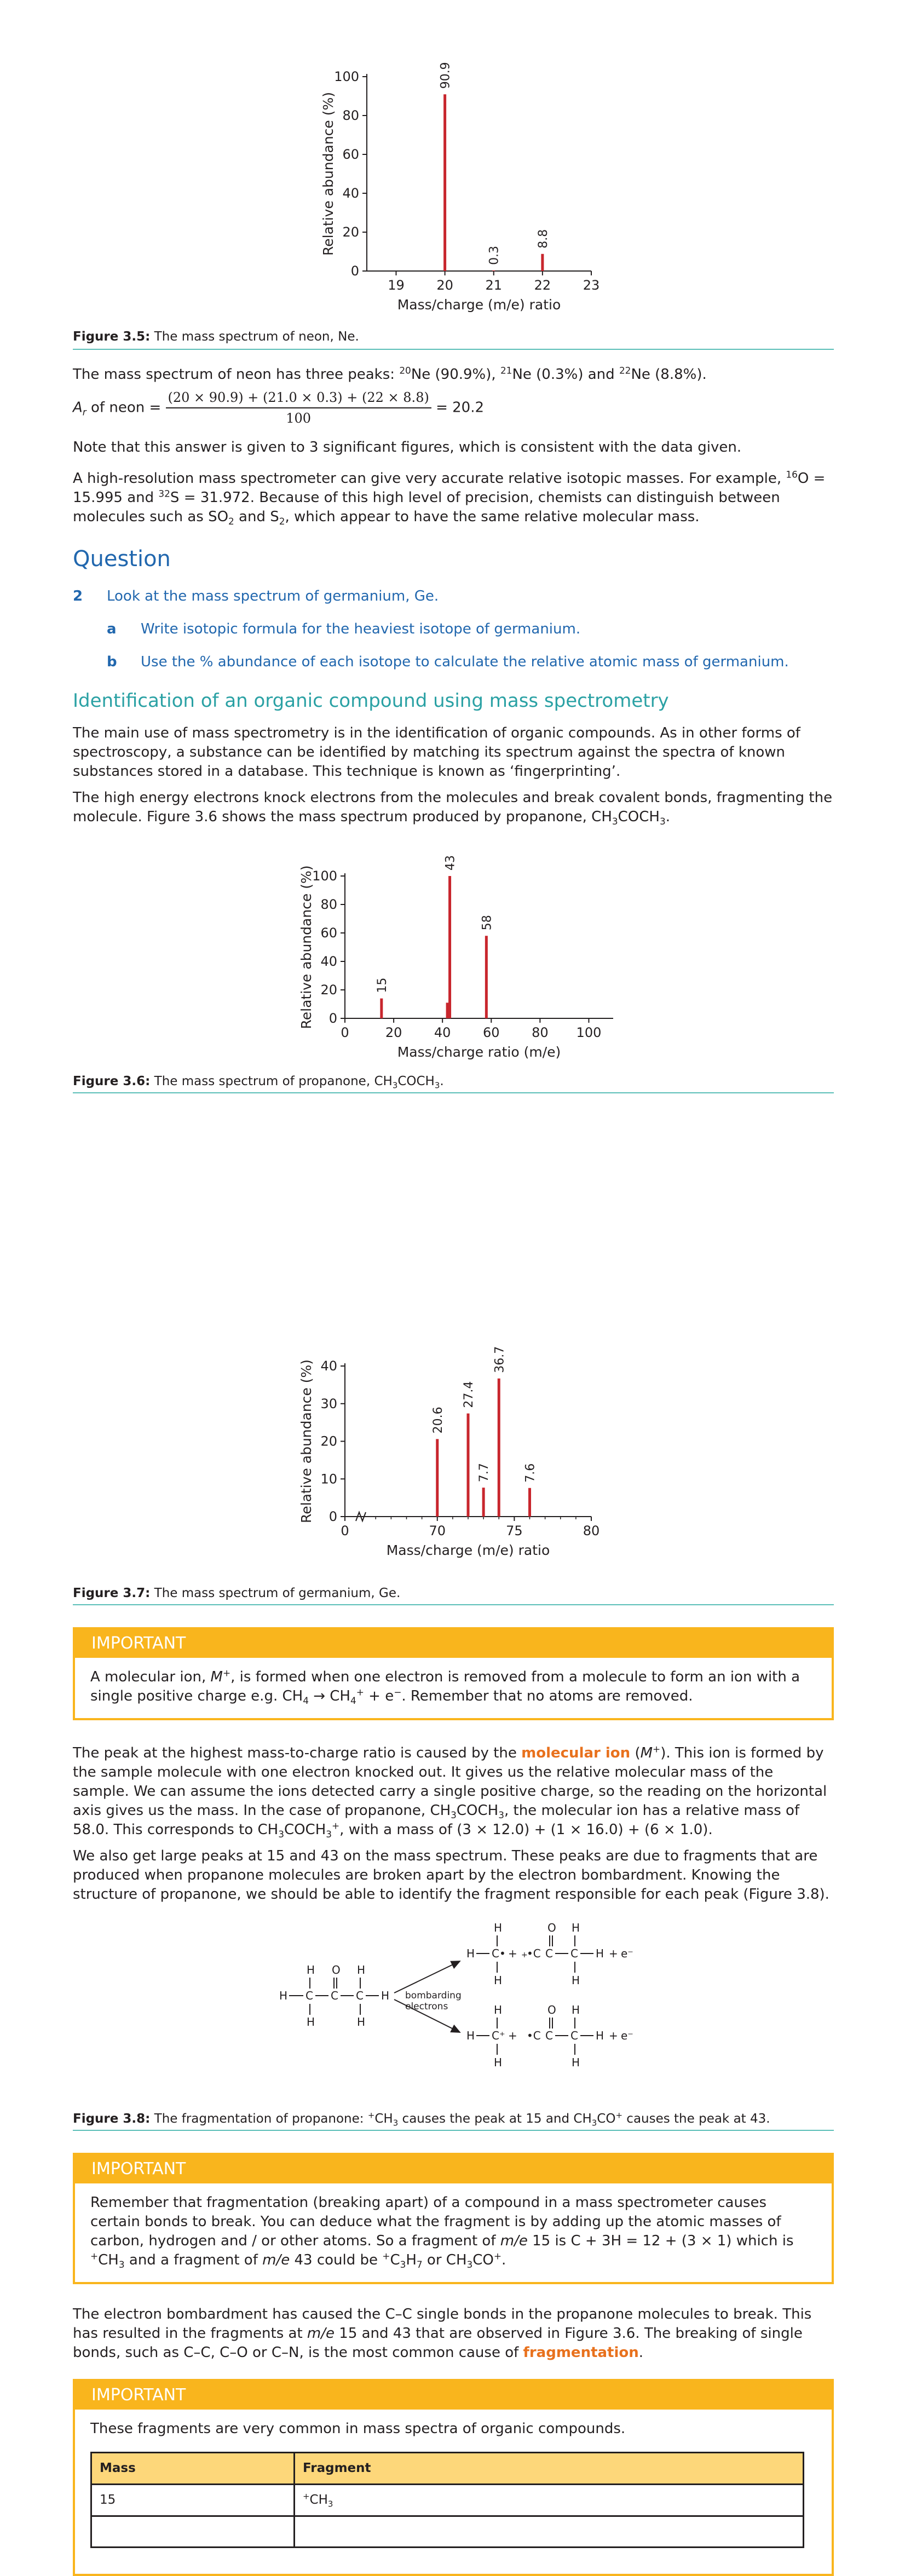 The image size is (905, 2576). I want to click on cell-fragment: +CH3, so click(549, 2500).